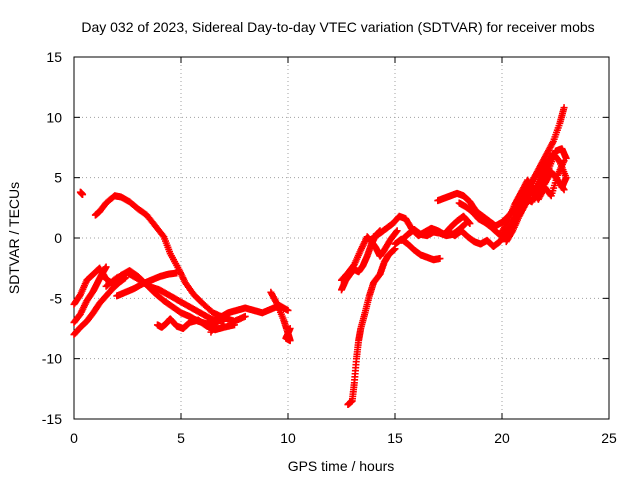 This screenshot has width=640, height=480. Describe the element at coordinates (56, 298) in the screenshot. I see `y-tick-label: -5` at that location.